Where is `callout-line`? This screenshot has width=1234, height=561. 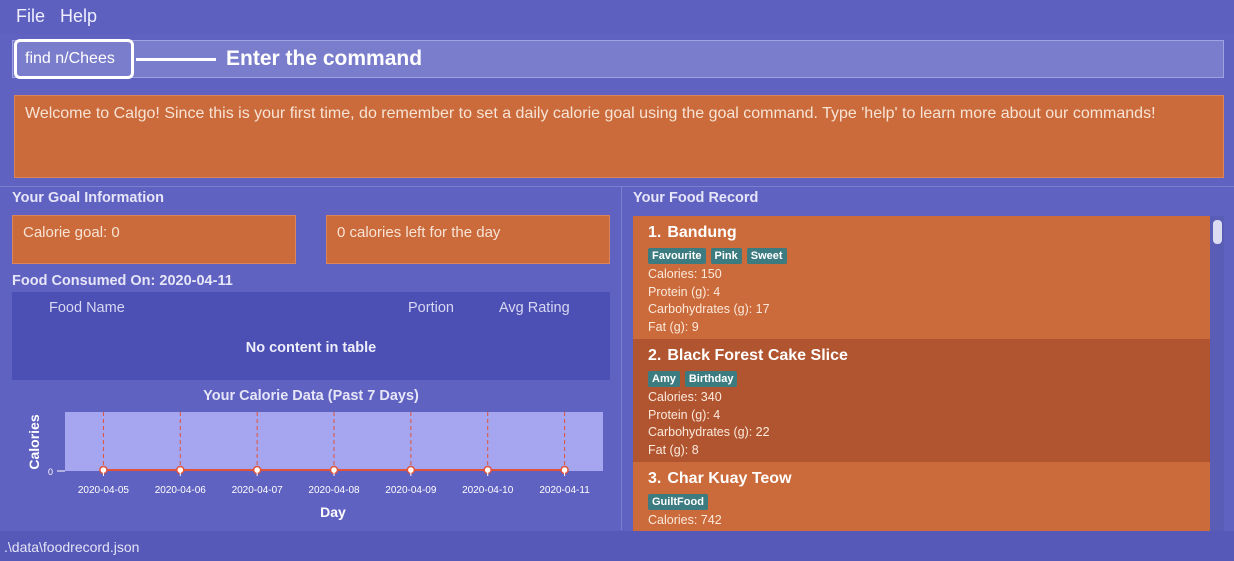
callout-line is located at coordinates (176, 59).